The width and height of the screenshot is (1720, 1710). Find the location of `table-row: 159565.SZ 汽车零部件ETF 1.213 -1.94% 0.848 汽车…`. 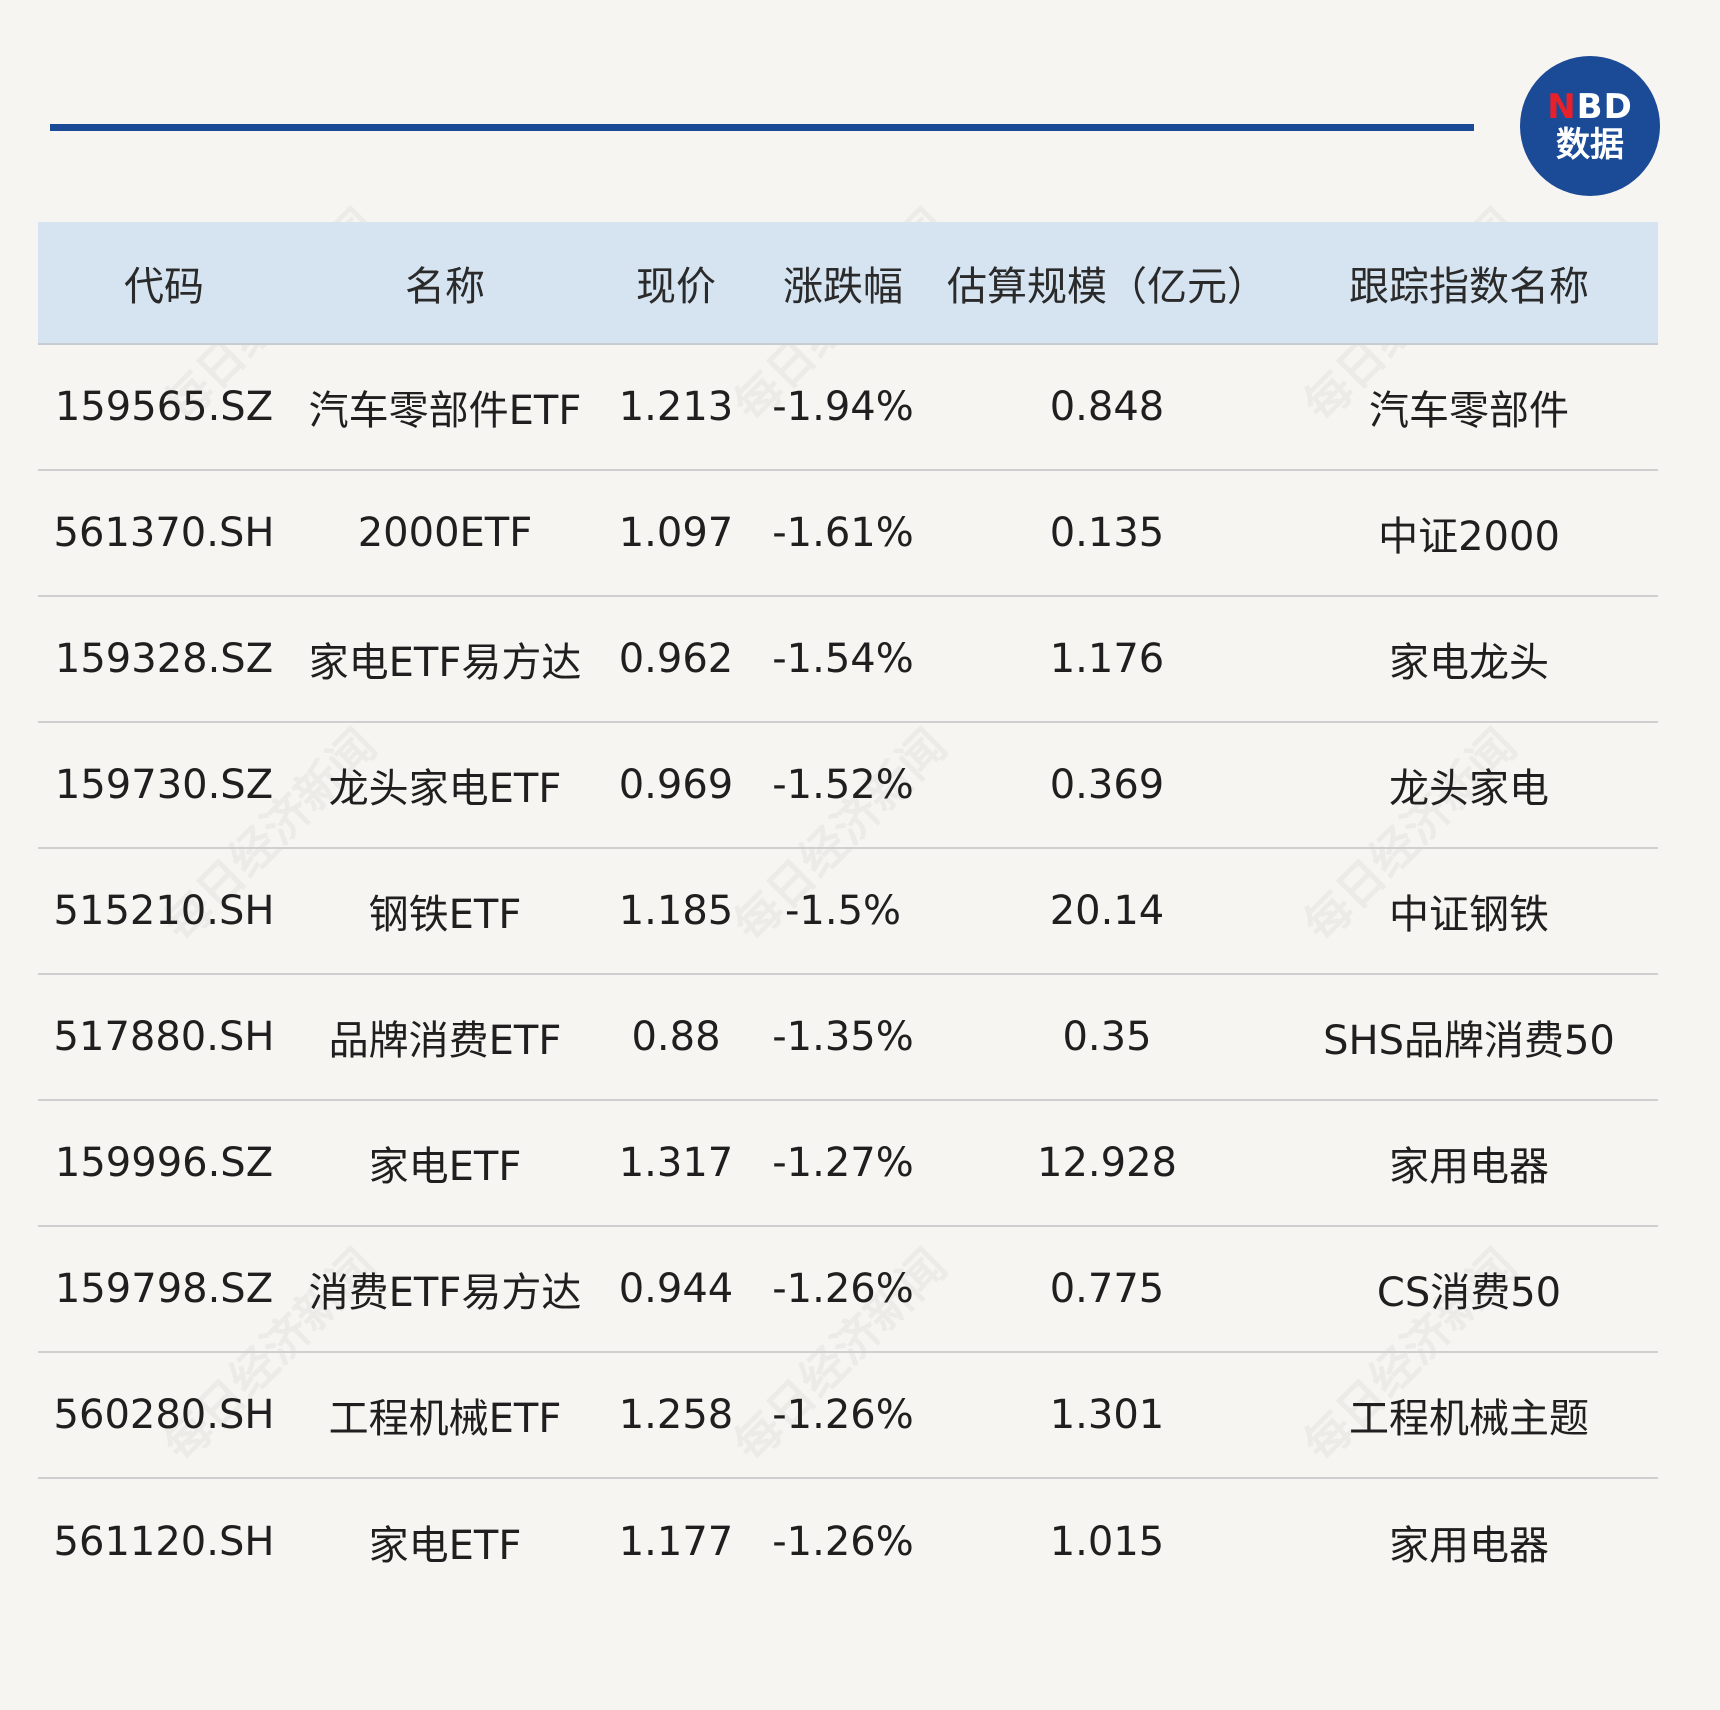

table-row: 159565.SZ 汽车零部件ETF 1.213 -1.94% 0.848 汽车… is located at coordinates (848, 408).